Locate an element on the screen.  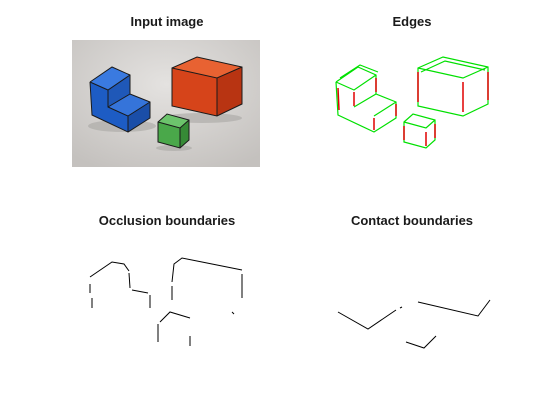
input-image is located at coordinates (166, 103).